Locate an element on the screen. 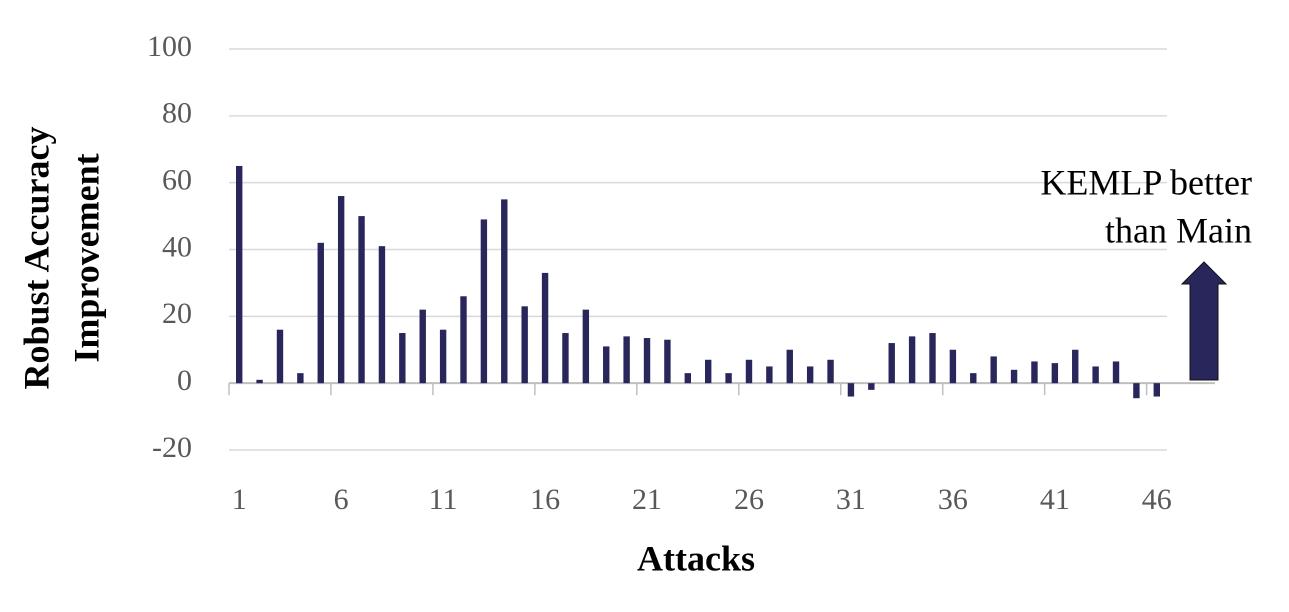  y-tick-label: -20 is located at coordinates (172, 447).